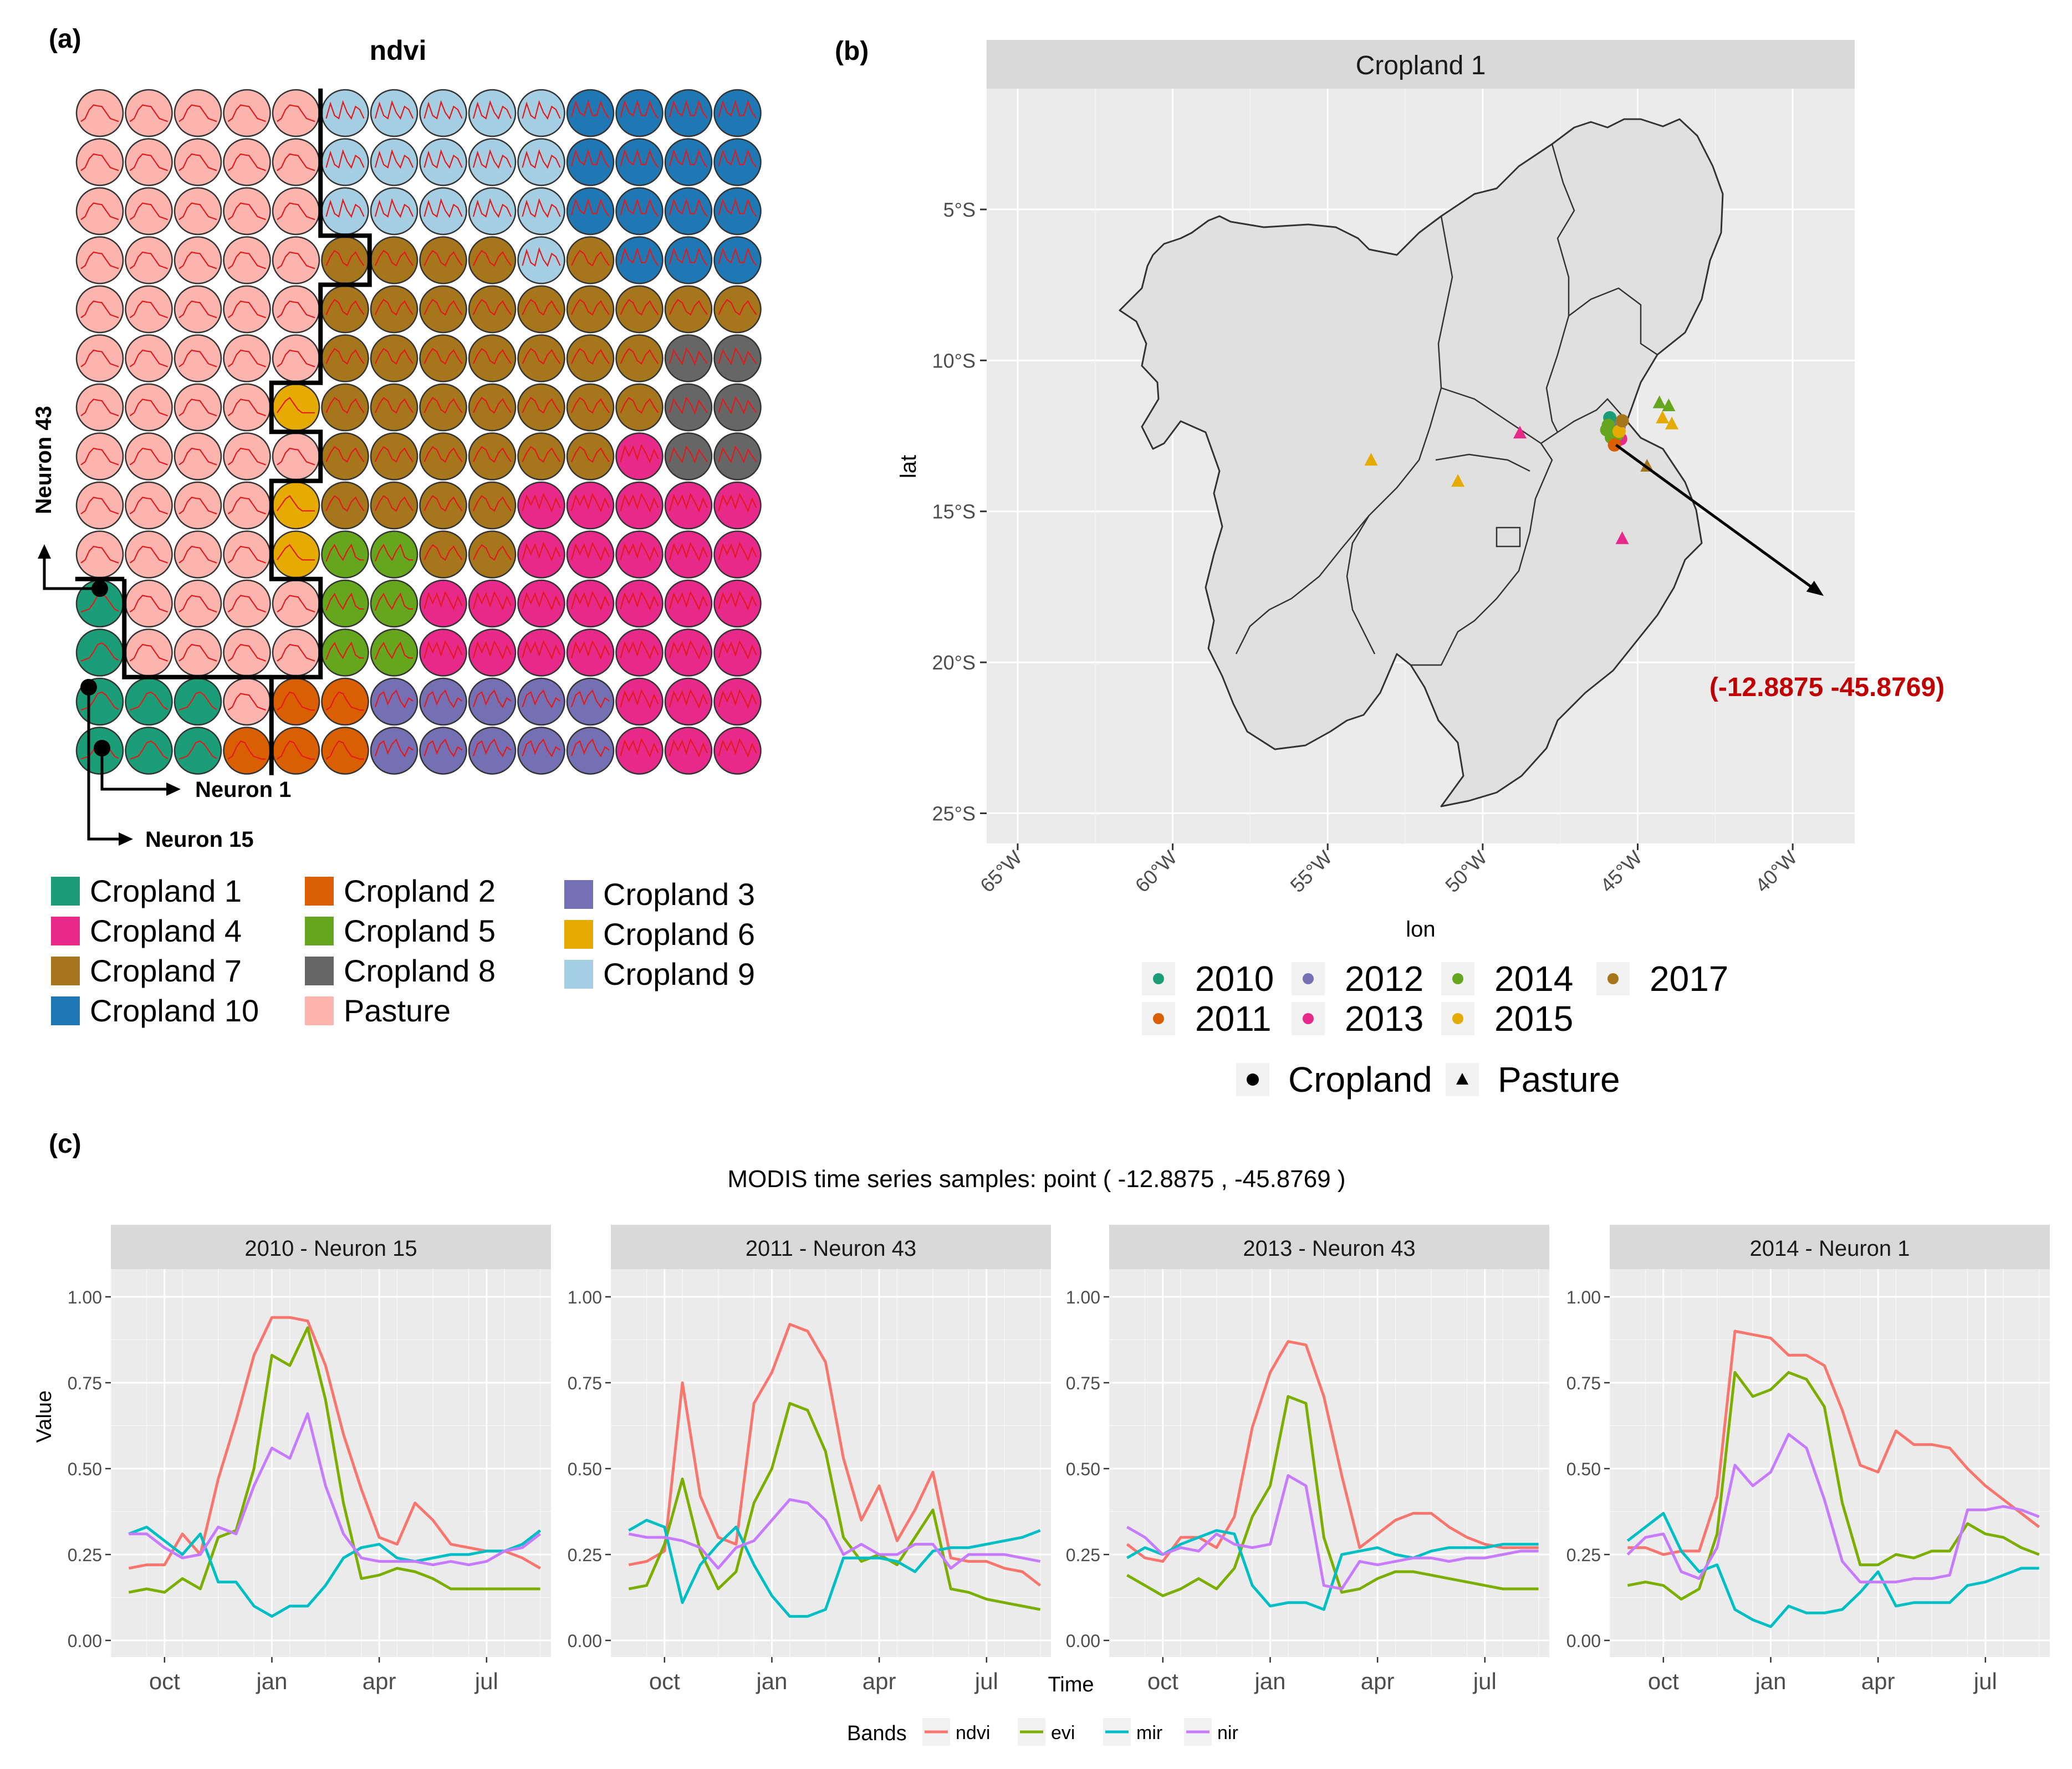 Image resolution: width=2072 pixels, height=1769 pixels. I want to click on series-ndvi, so click(334, 1443).